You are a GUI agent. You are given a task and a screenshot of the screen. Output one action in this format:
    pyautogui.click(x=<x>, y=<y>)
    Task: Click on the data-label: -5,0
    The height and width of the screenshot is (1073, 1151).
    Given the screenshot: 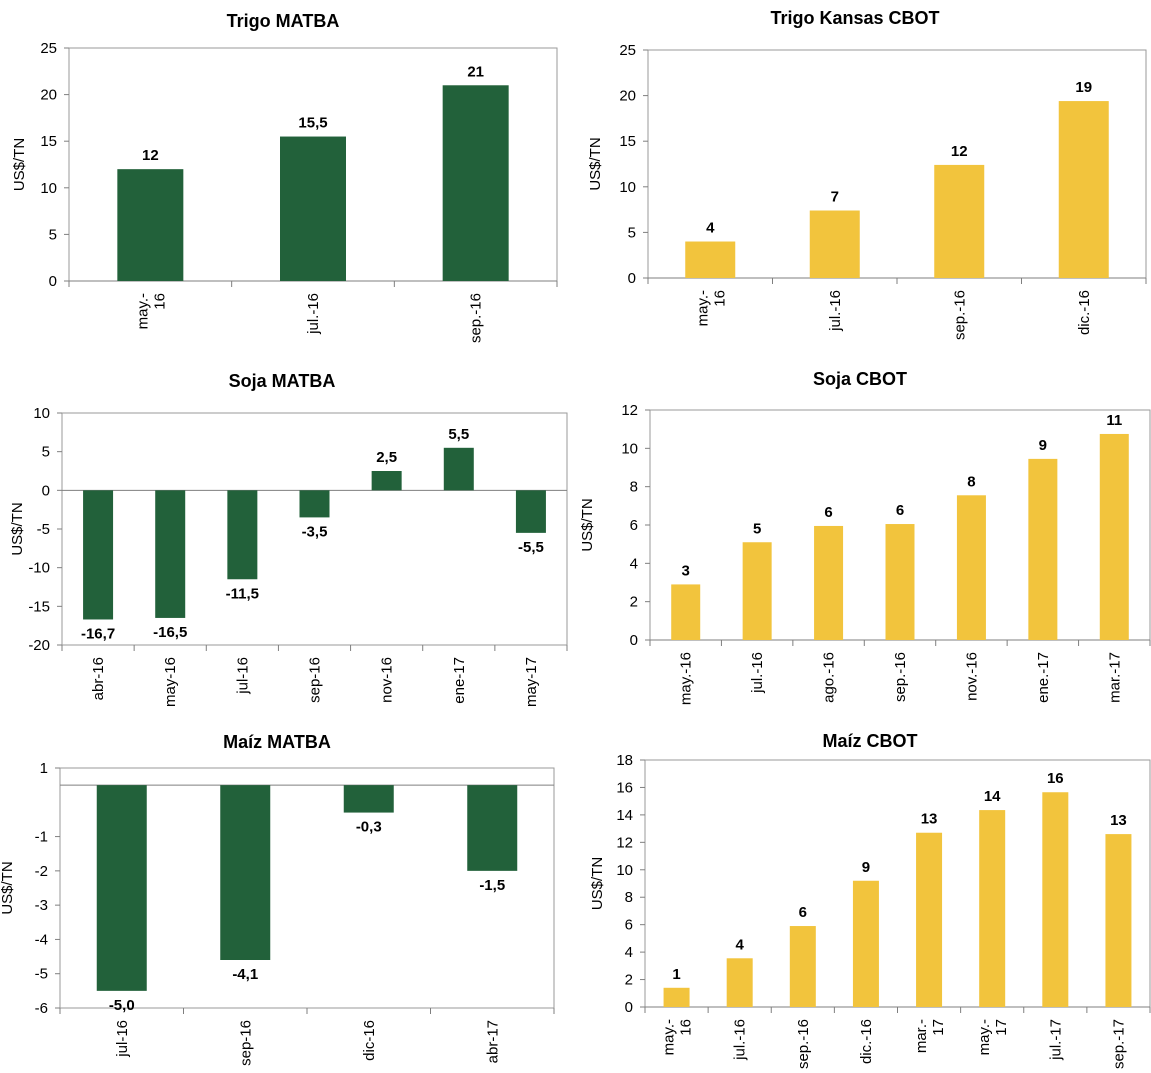 What is the action you would take?
    pyautogui.click(x=122, y=1005)
    